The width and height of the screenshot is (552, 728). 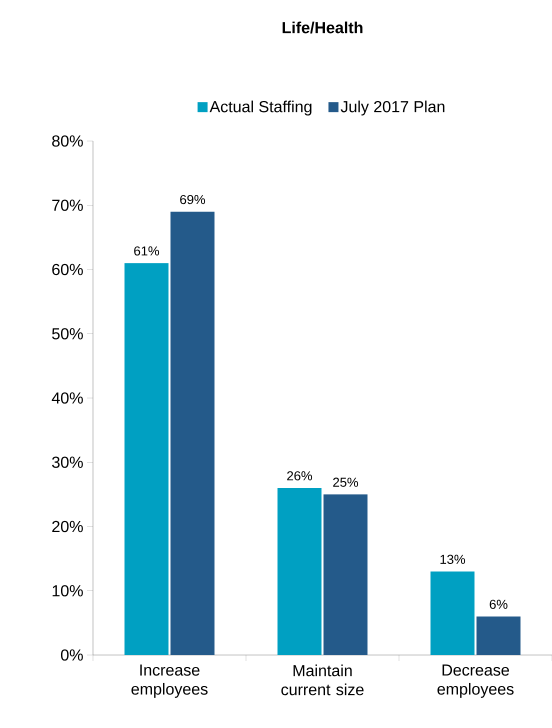 What do you see at coordinates (71, 655) in the screenshot?
I see `y-tick-label: 0%` at bounding box center [71, 655].